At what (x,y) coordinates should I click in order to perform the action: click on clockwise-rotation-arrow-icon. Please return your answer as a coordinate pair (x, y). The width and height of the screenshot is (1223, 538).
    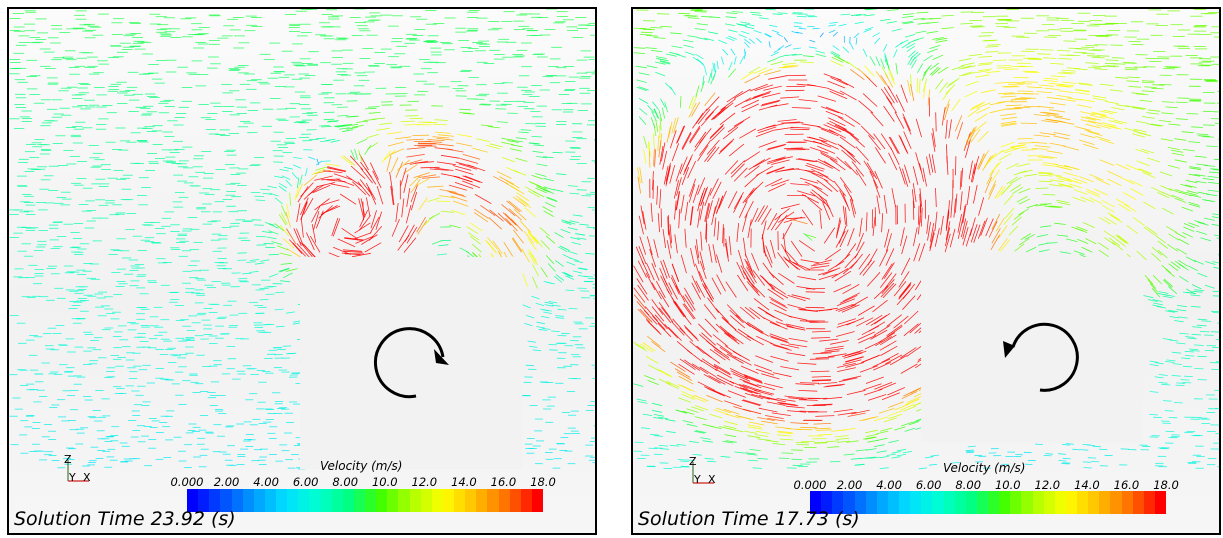
    Looking at the image, I should click on (409, 363).